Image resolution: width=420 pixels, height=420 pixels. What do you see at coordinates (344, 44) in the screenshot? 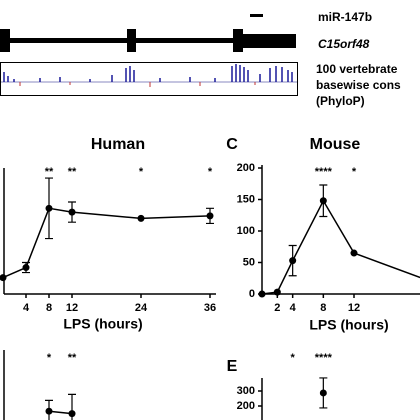
I see `gene-label: C15orf48` at bounding box center [344, 44].